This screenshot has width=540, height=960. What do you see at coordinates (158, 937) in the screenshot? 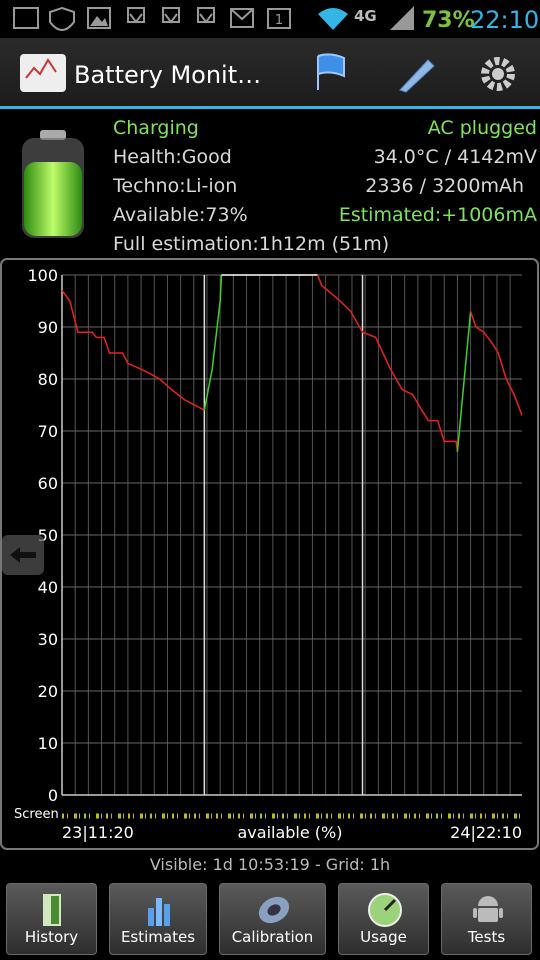
I see `button-label: Estimates` at bounding box center [158, 937].